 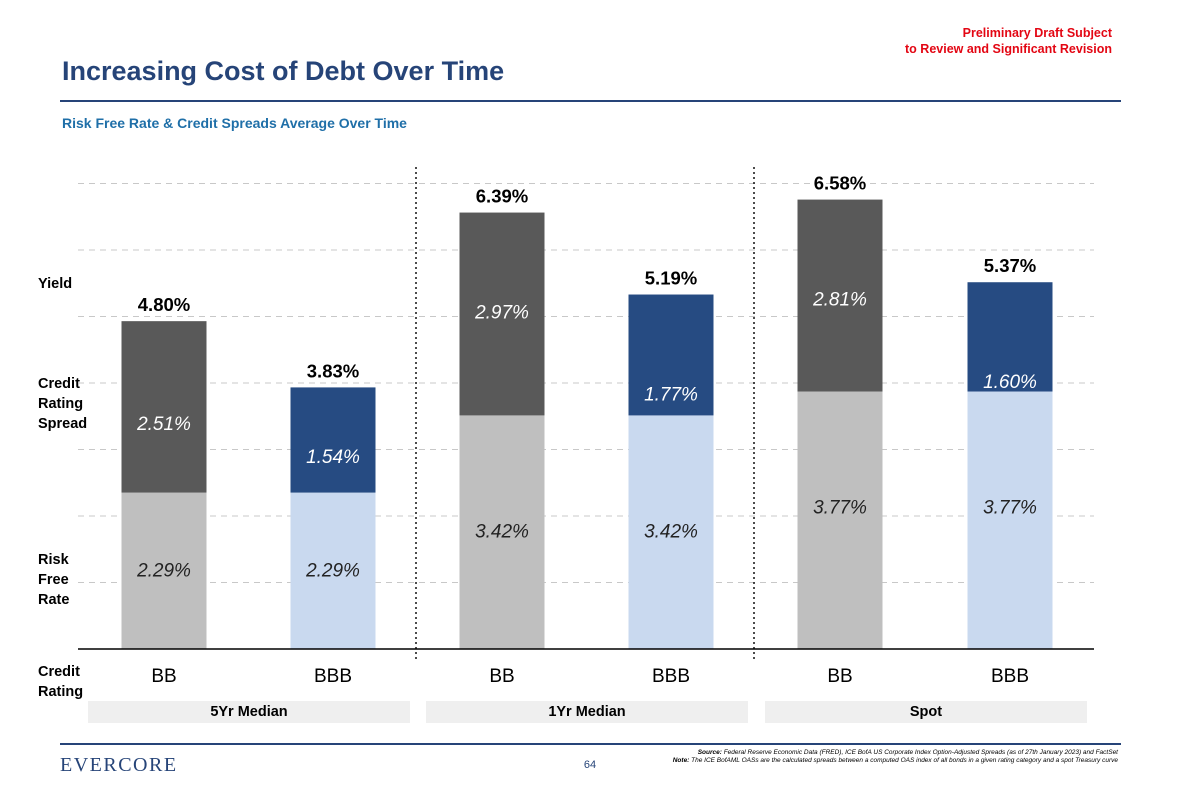 I want to click on rfr-label-line-3: Rate, so click(x=54, y=600).